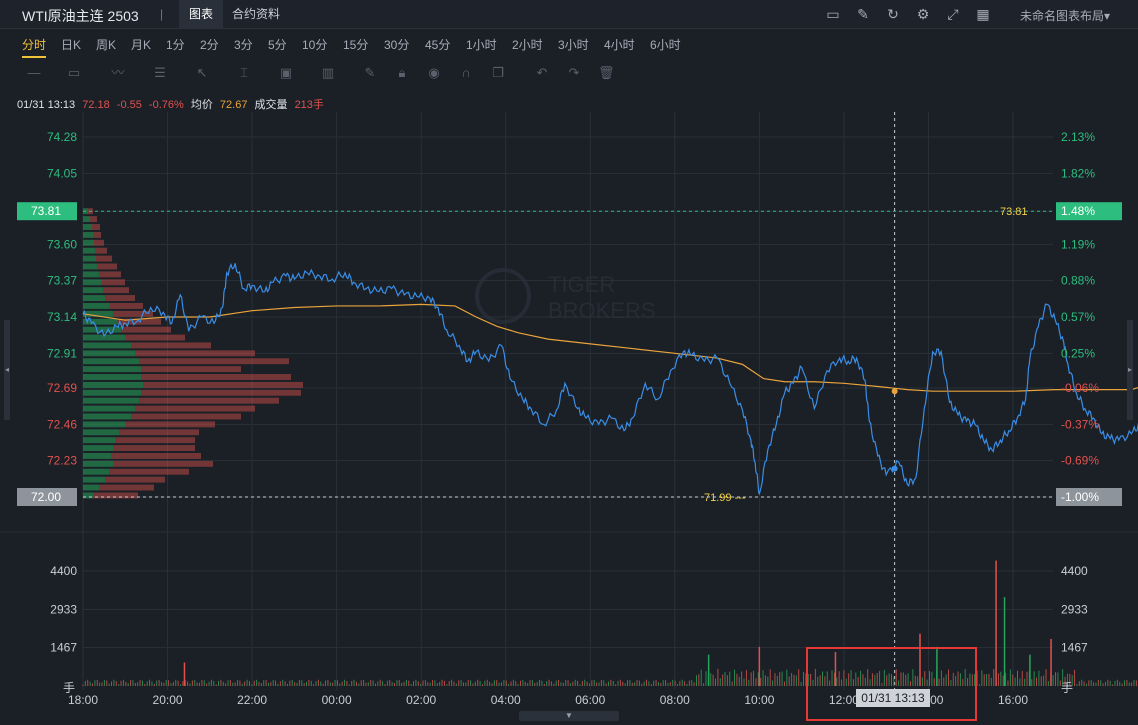 The image size is (1138, 725). What do you see at coordinates (62, 244) in the screenshot?
I see `price-axis-label: 73.60` at bounding box center [62, 244].